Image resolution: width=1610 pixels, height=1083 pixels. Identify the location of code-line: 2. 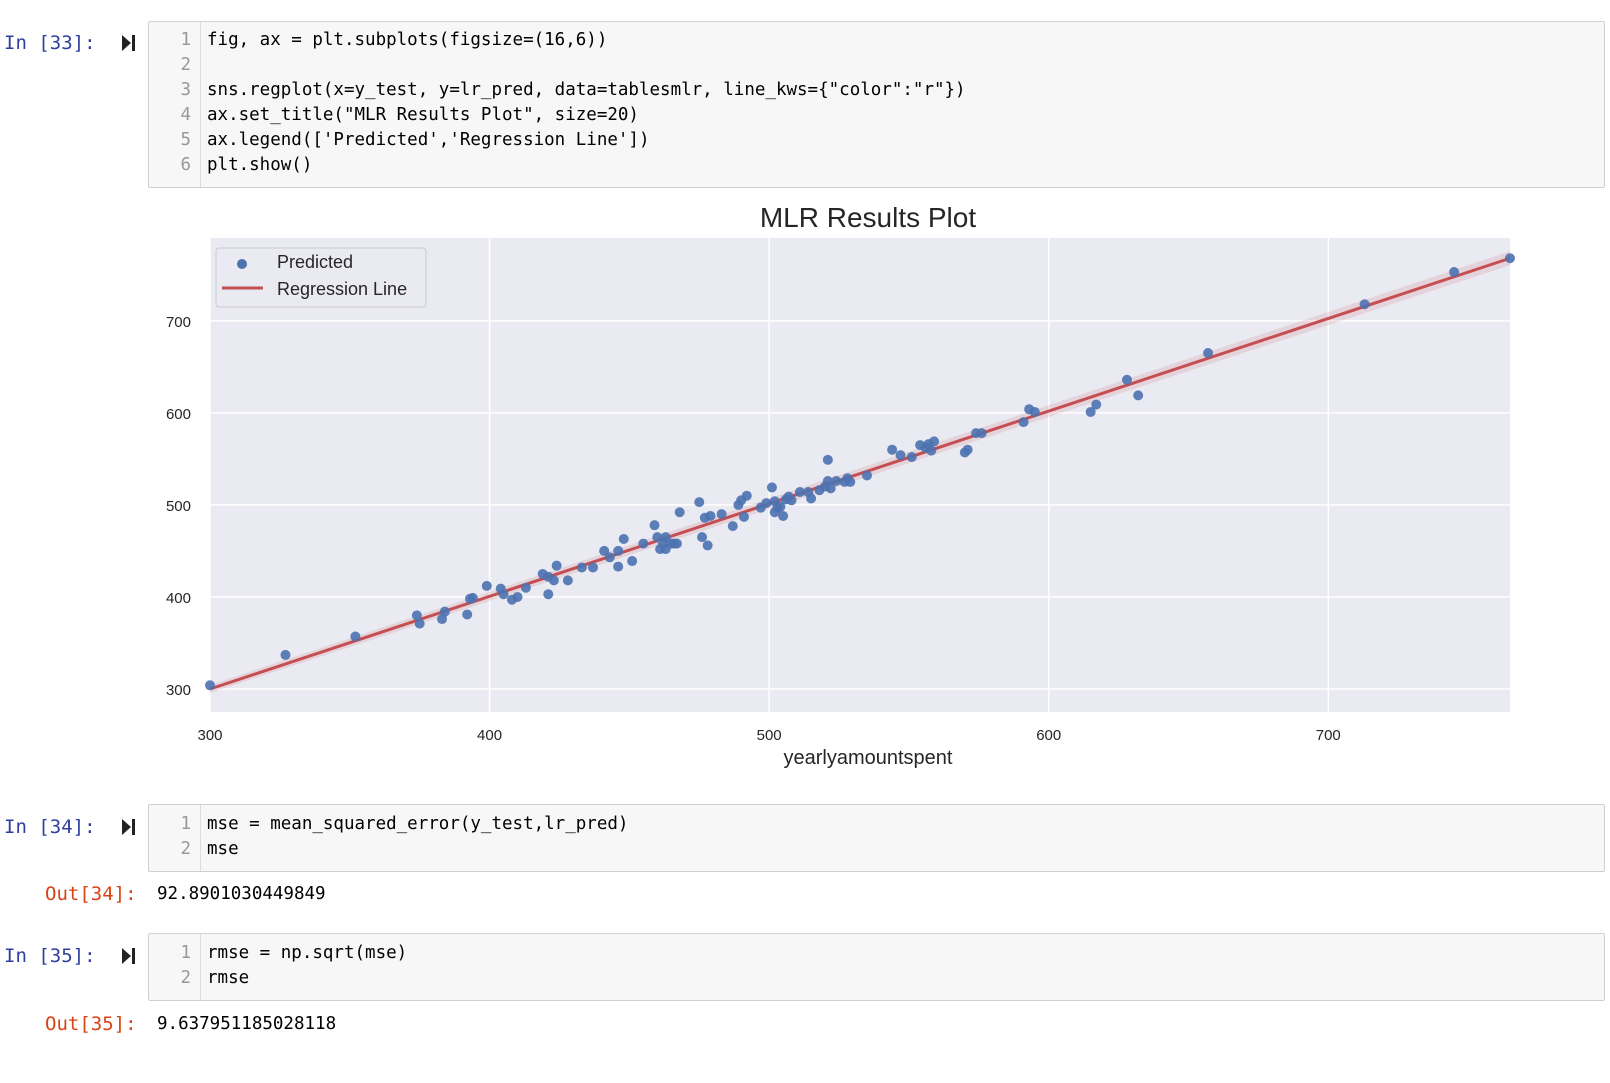
(876, 68).